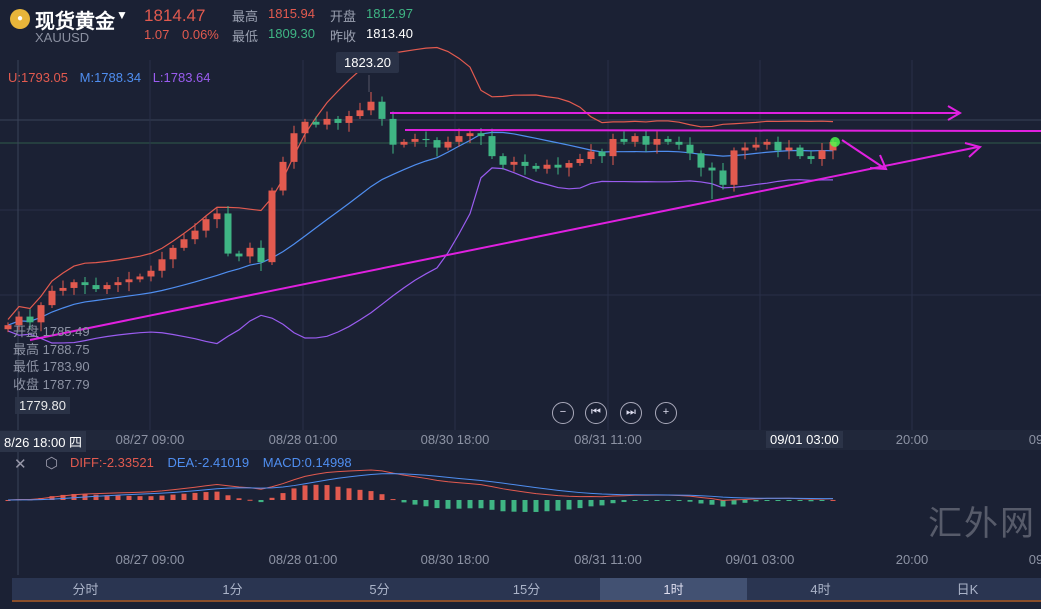 The height and width of the screenshot is (609, 1041). Describe the element at coordinates (51, 331) in the screenshot. I see `crosshair-open: 开盘 1785.49` at that location.